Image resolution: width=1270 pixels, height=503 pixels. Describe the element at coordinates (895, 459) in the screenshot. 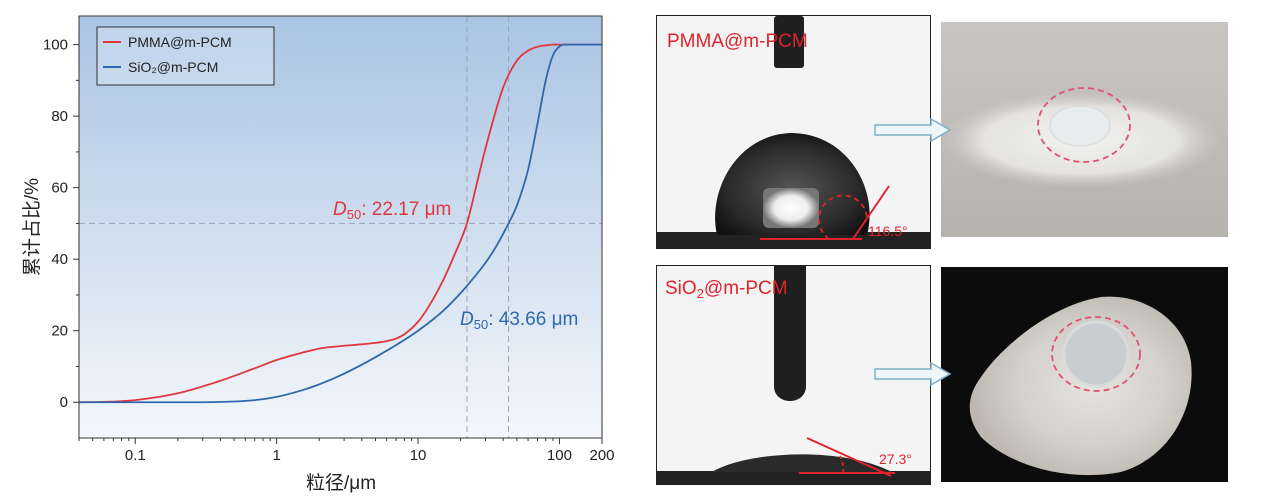

I see `sio2-contact-angle: 27.3°` at that location.